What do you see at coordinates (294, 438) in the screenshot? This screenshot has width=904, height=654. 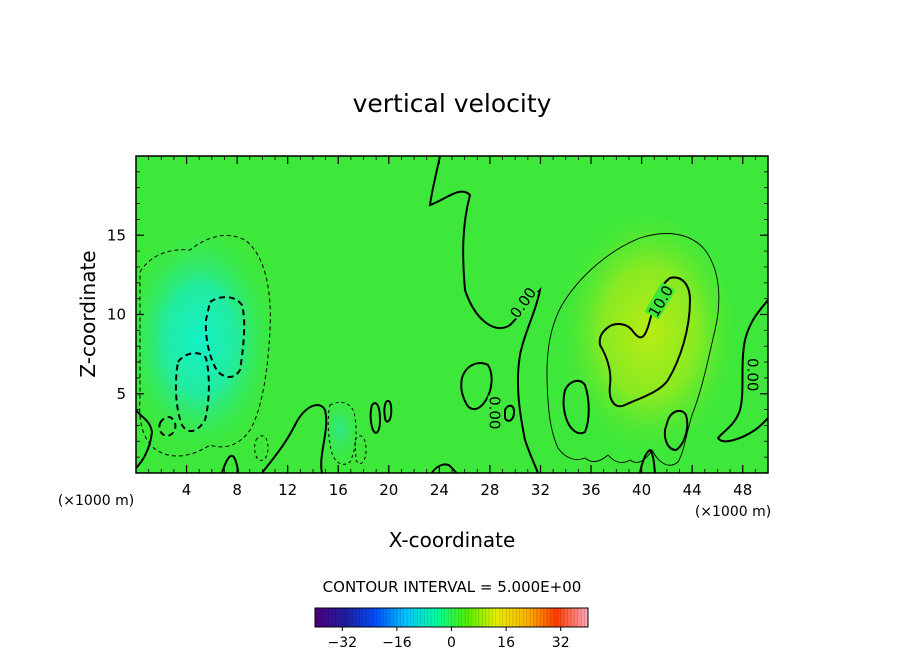 I see `contour-zero-lower` at bounding box center [294, 438].